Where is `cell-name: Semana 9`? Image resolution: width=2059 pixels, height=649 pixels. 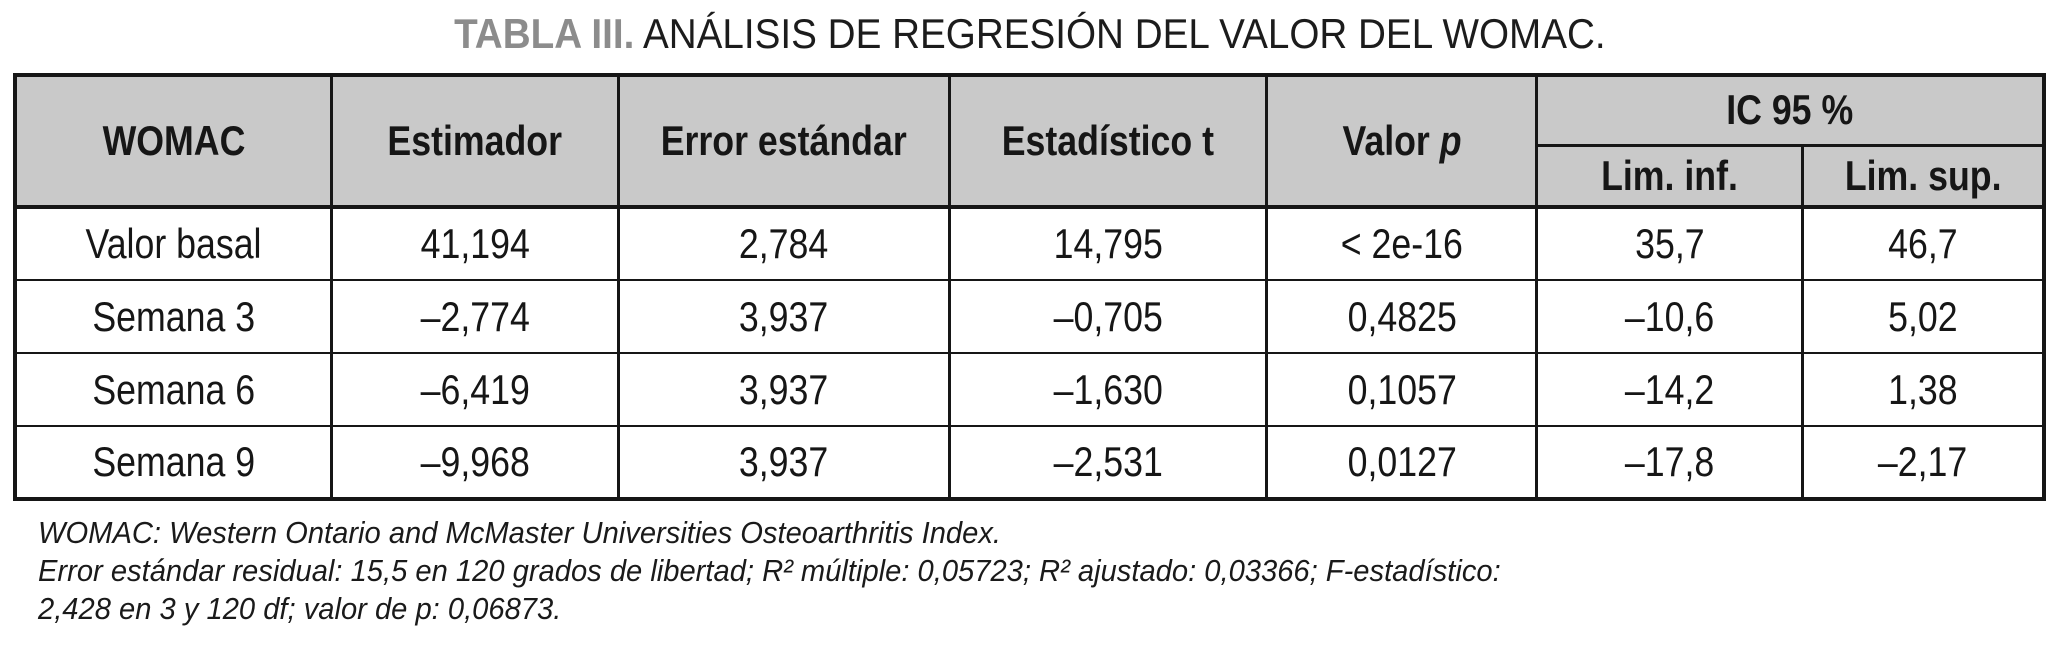
cell-name: Semana 9 is located at coordinates (173, 462).